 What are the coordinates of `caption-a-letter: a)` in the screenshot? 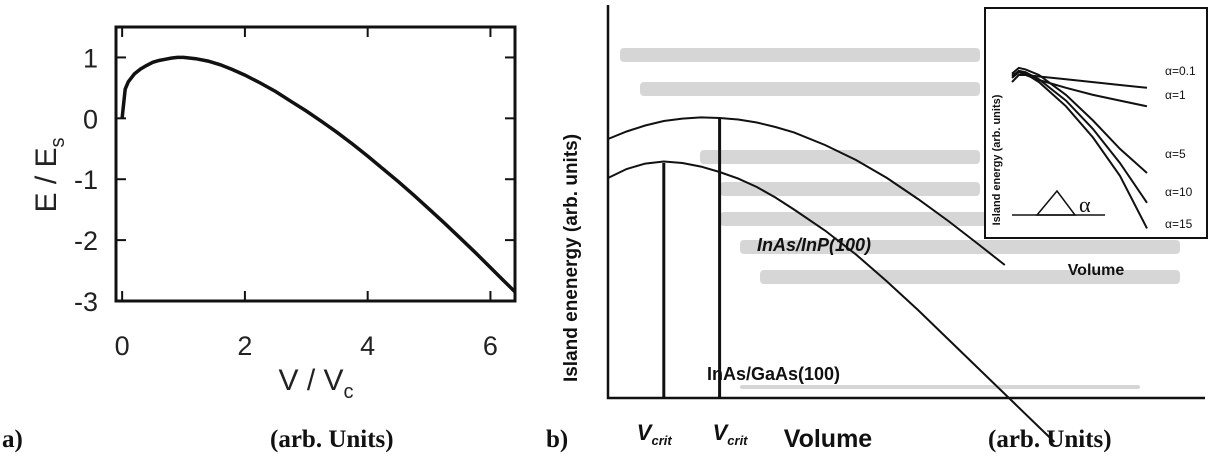 It's located at (12, 439).